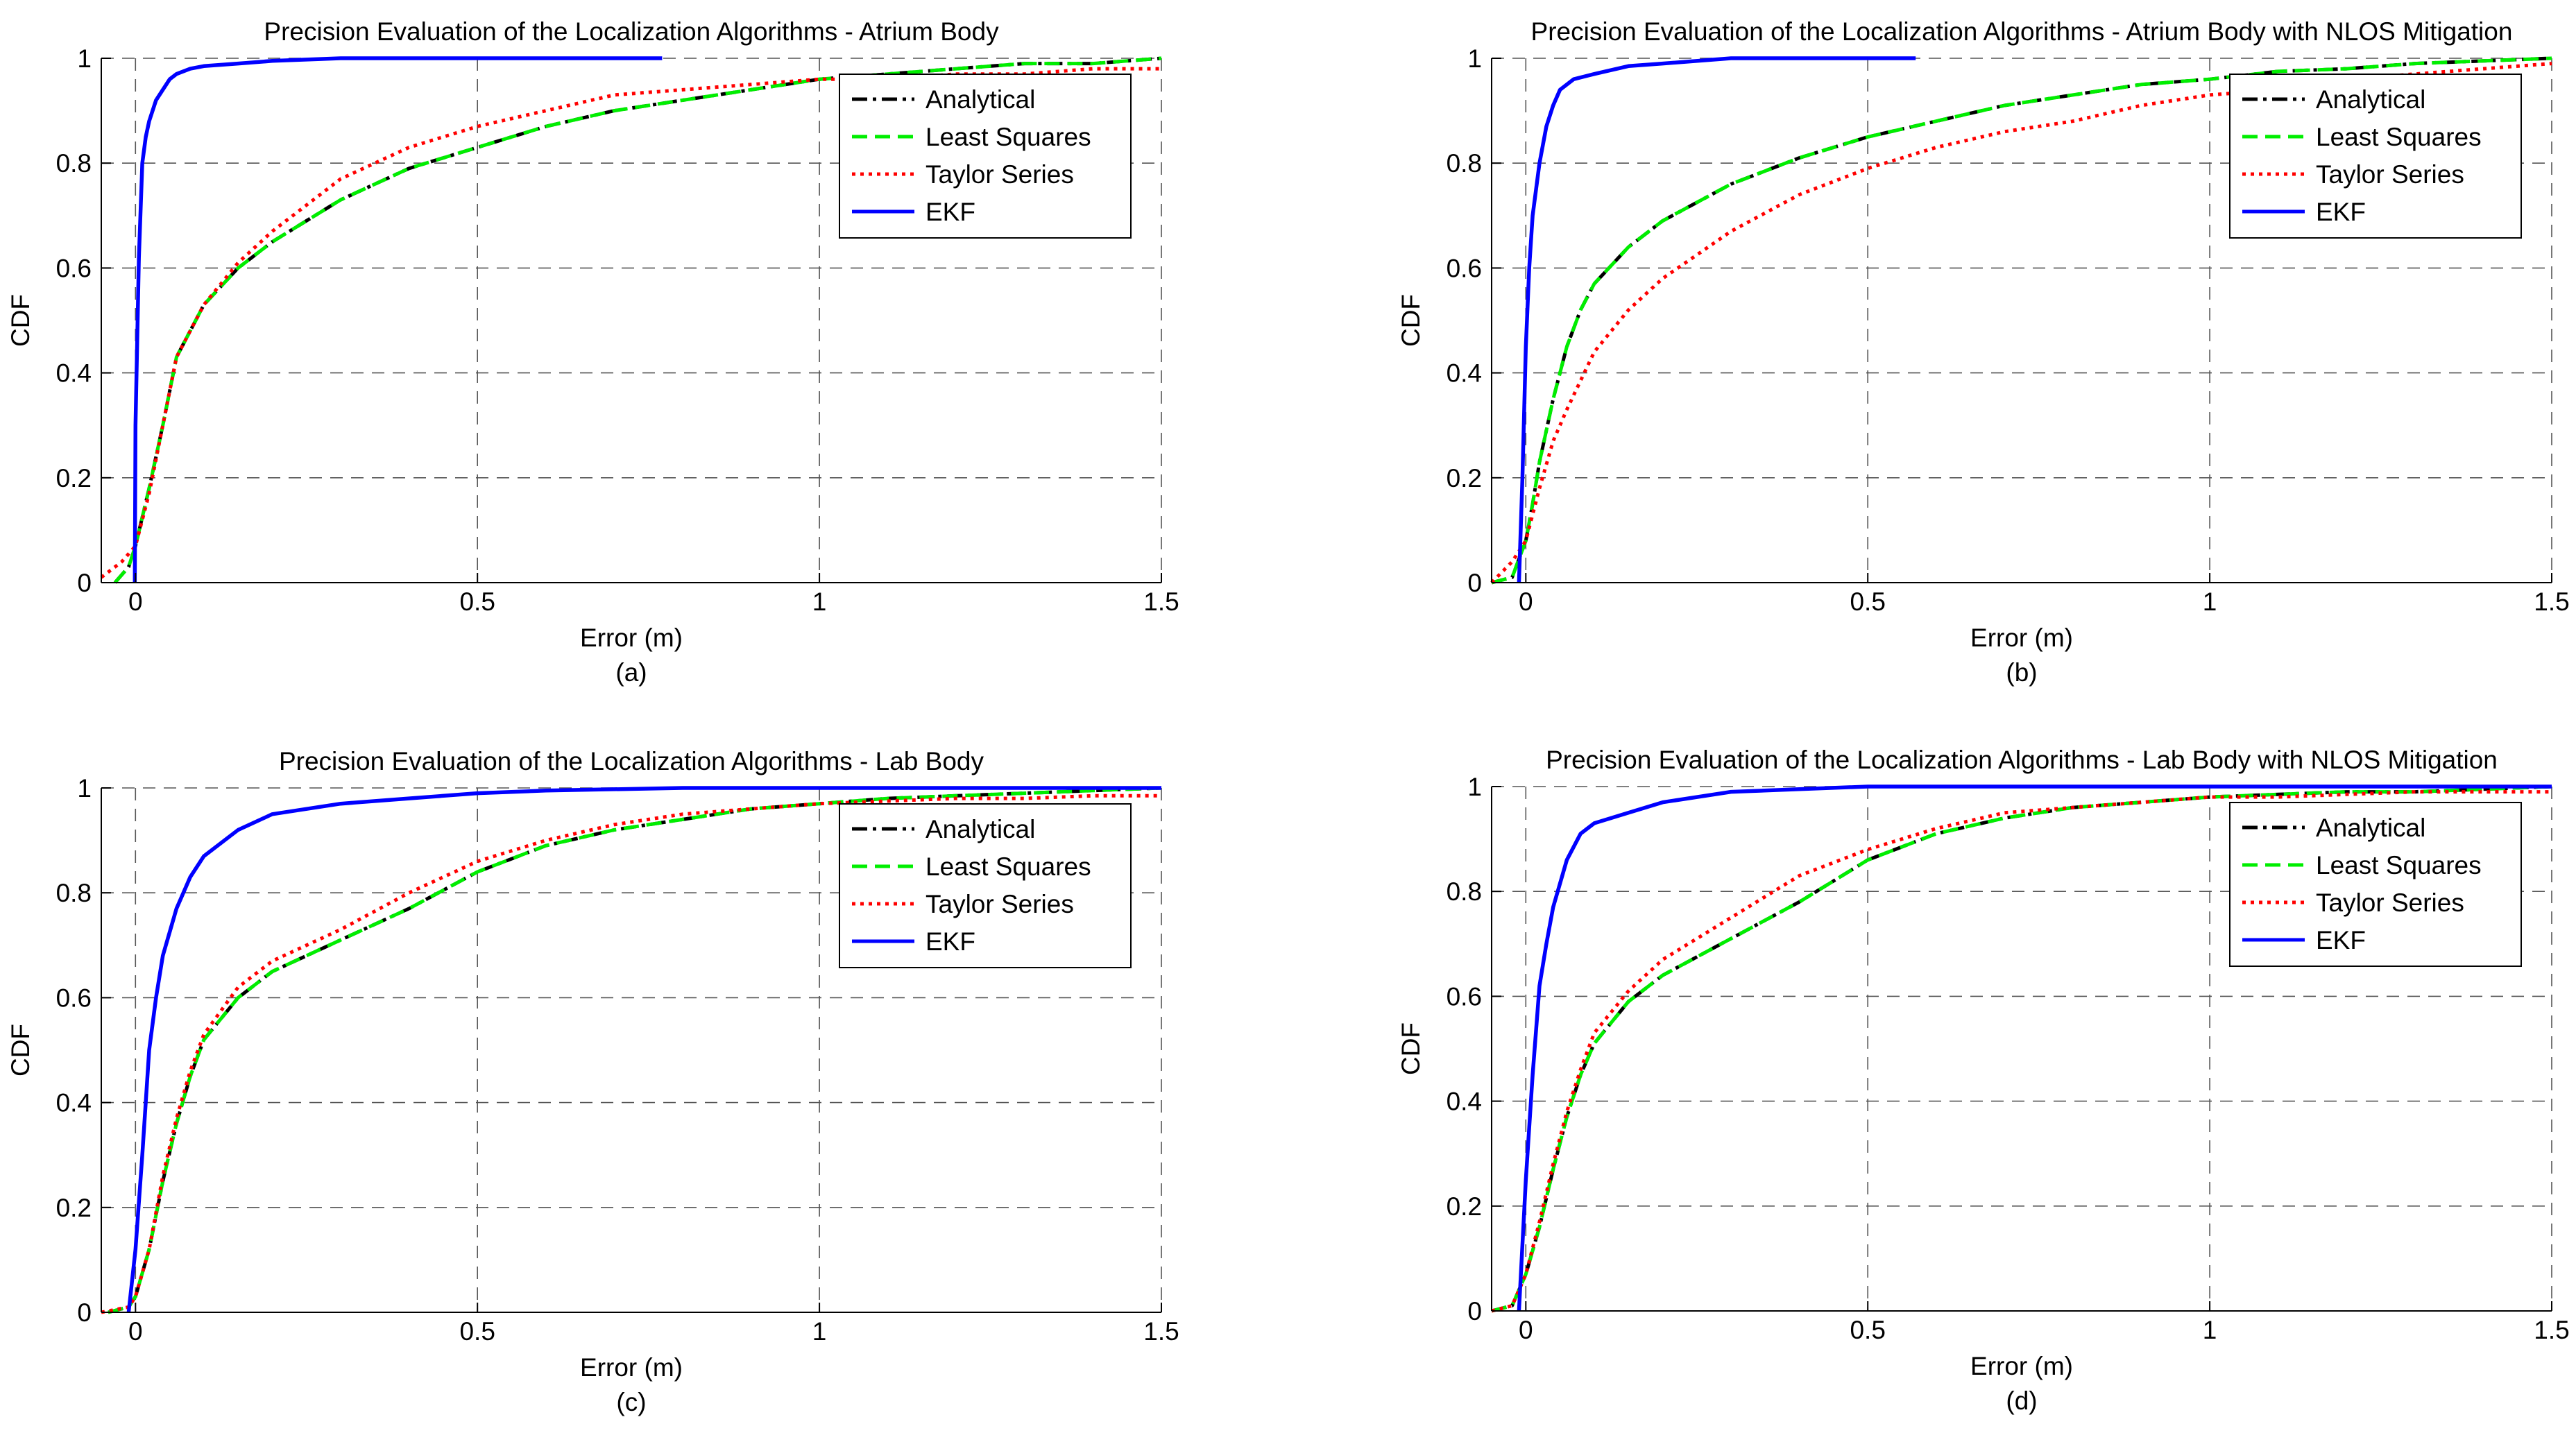 The height and width of the screenshot is (1433, 2576). What do you see at coordinates (631, 1402) in the screenshot?
I see `panel-caption: (c)` at bounding box center [631, 1402].